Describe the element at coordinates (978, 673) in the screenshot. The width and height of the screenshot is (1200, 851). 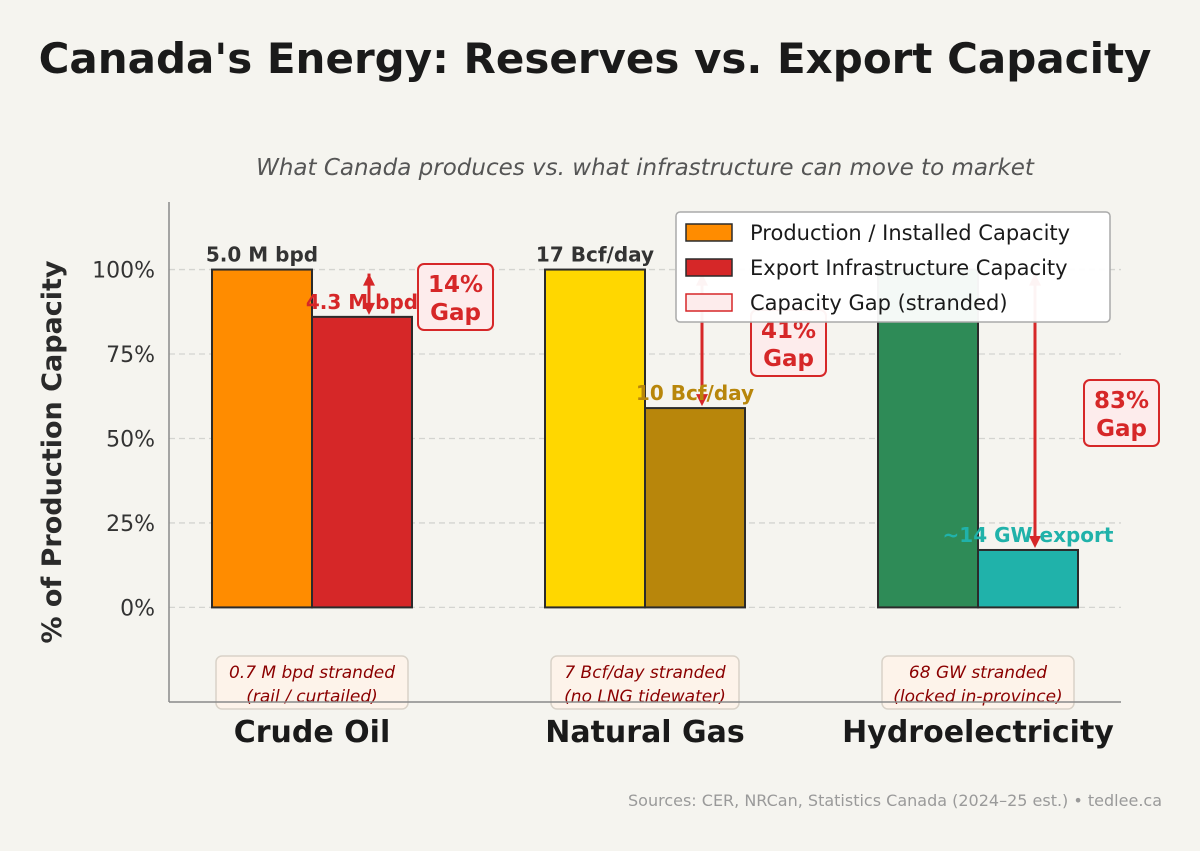
I see `stranded-line: 68 GW stranded` at that location.